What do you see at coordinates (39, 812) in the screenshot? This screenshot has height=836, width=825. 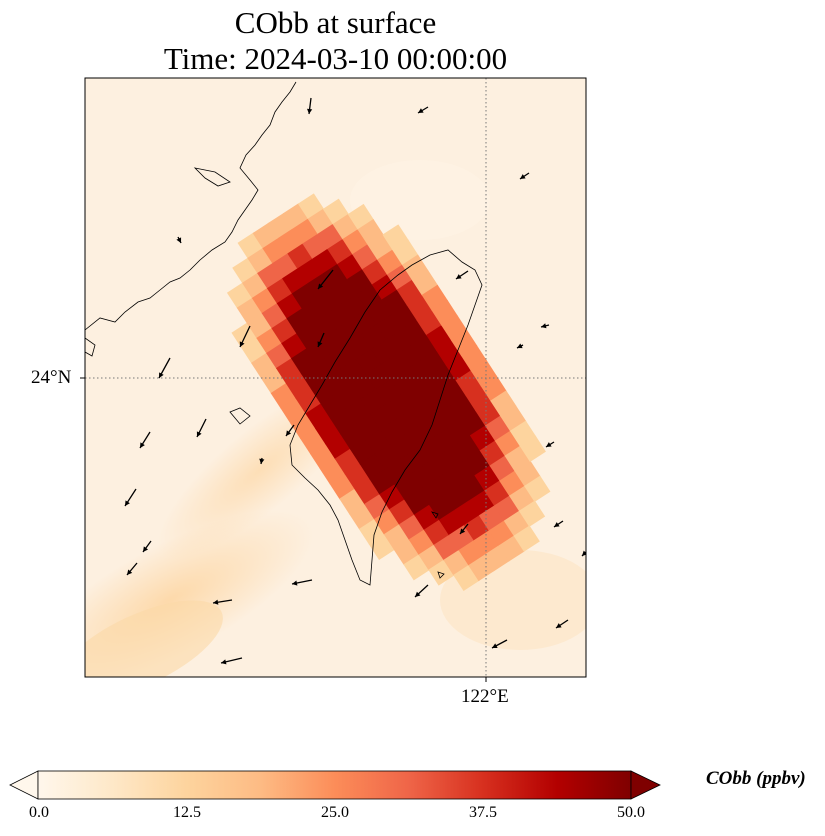 I see `colorbar-tick-label: 0.0` at bounding box center [39, 812].